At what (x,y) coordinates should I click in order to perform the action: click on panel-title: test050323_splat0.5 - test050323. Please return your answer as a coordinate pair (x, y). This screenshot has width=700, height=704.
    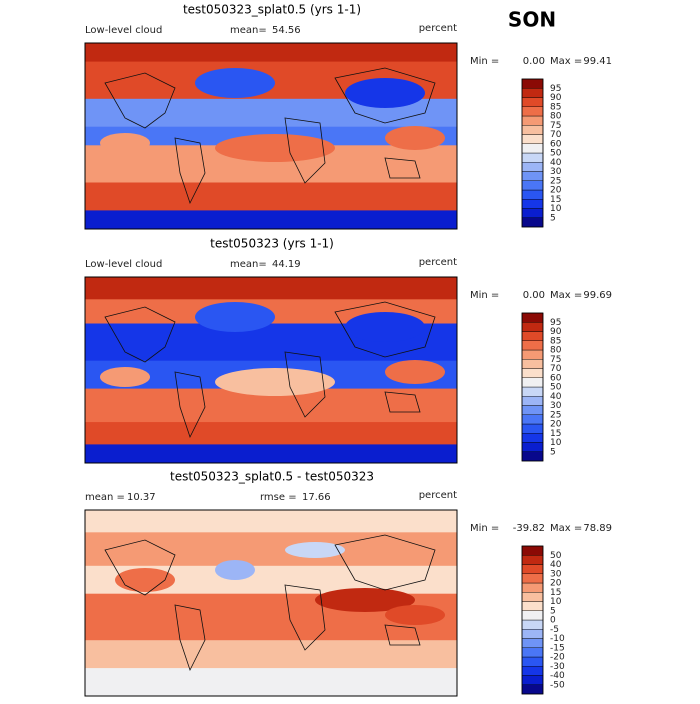
    Looking at the image, I should click on (272, 477).